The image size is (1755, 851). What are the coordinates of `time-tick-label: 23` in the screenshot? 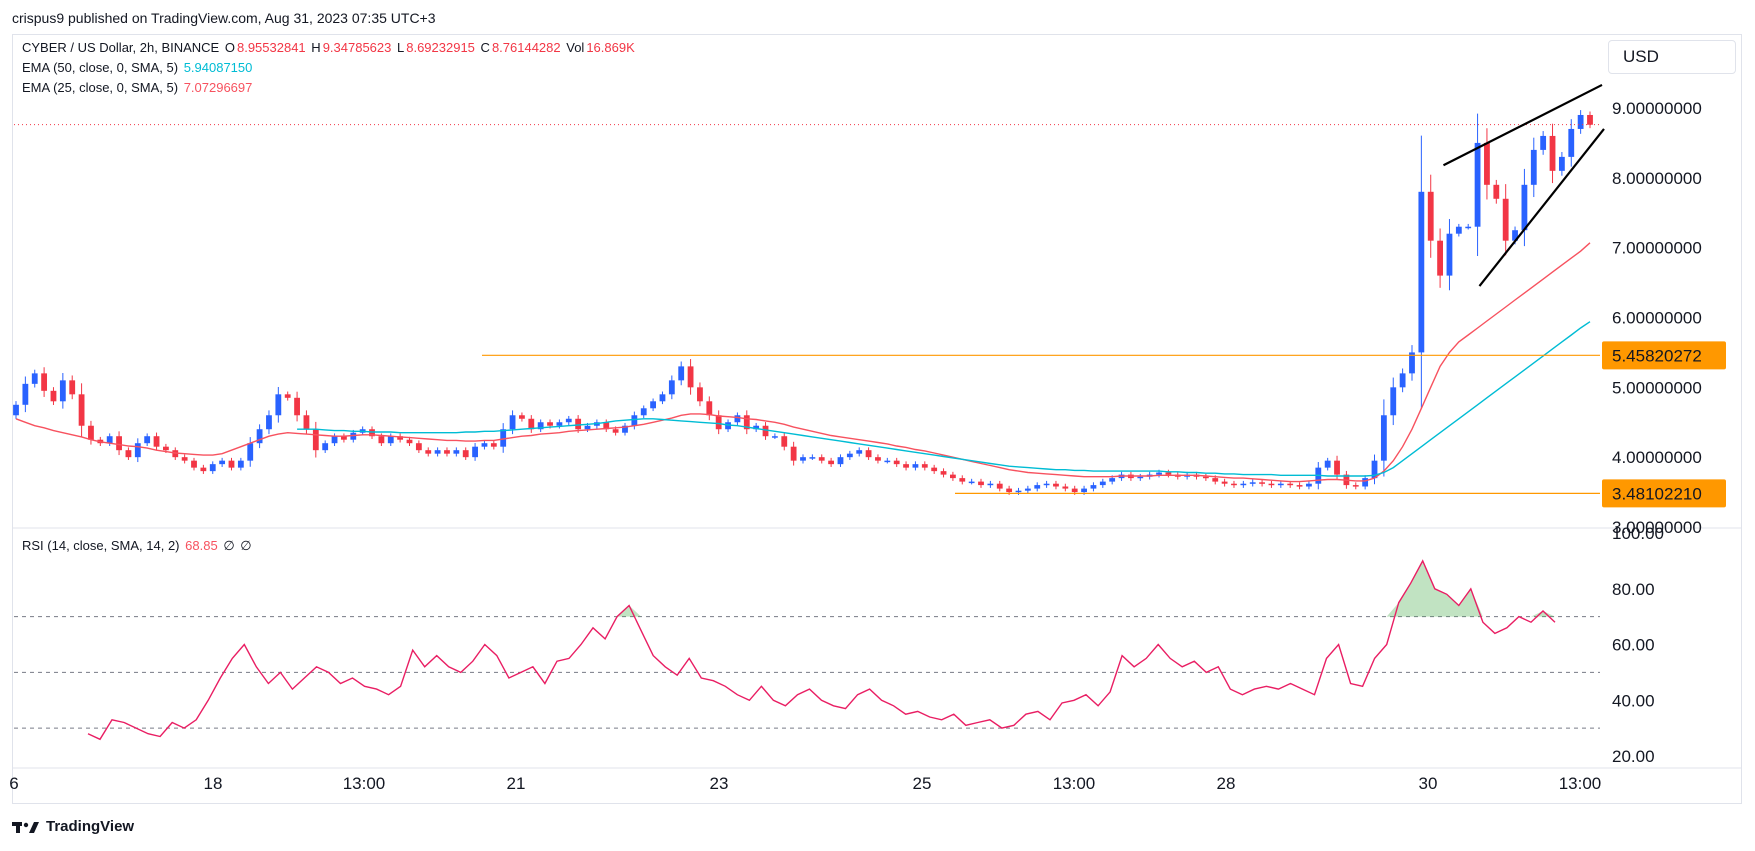 It's located at (719, 783).